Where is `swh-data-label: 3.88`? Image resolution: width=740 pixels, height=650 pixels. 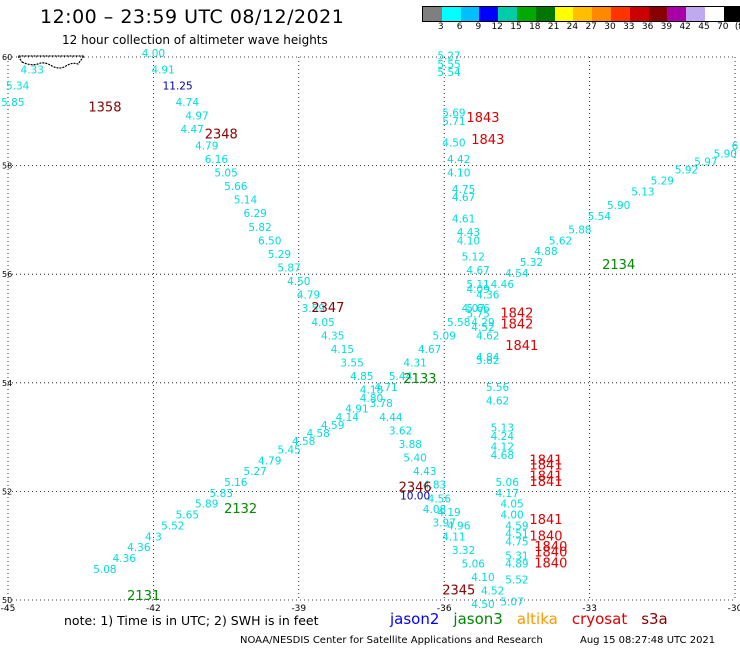
swh-data-label: 3.88 is located at coordinates (410, 445).